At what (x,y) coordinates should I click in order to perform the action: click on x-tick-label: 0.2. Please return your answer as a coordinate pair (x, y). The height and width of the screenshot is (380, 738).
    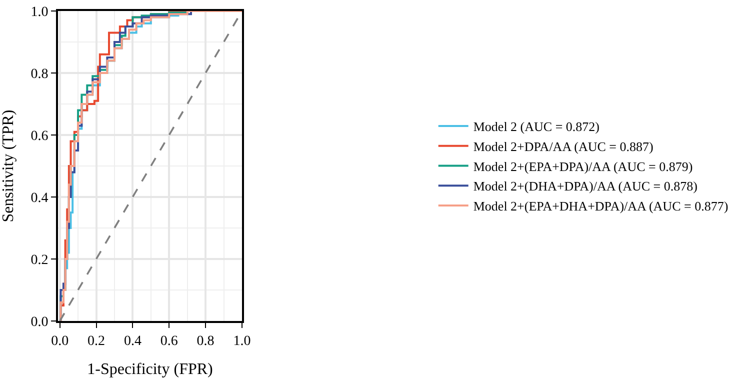
    Looking at the image, I should click on (97, 341).